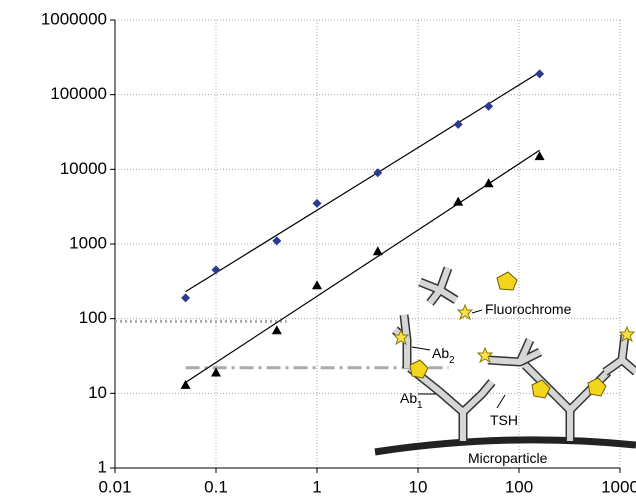  What do you see at coordinates (452, 360) in the screenshot?
I see `annotation-subscript: 2` at bounding box center [452, 360].